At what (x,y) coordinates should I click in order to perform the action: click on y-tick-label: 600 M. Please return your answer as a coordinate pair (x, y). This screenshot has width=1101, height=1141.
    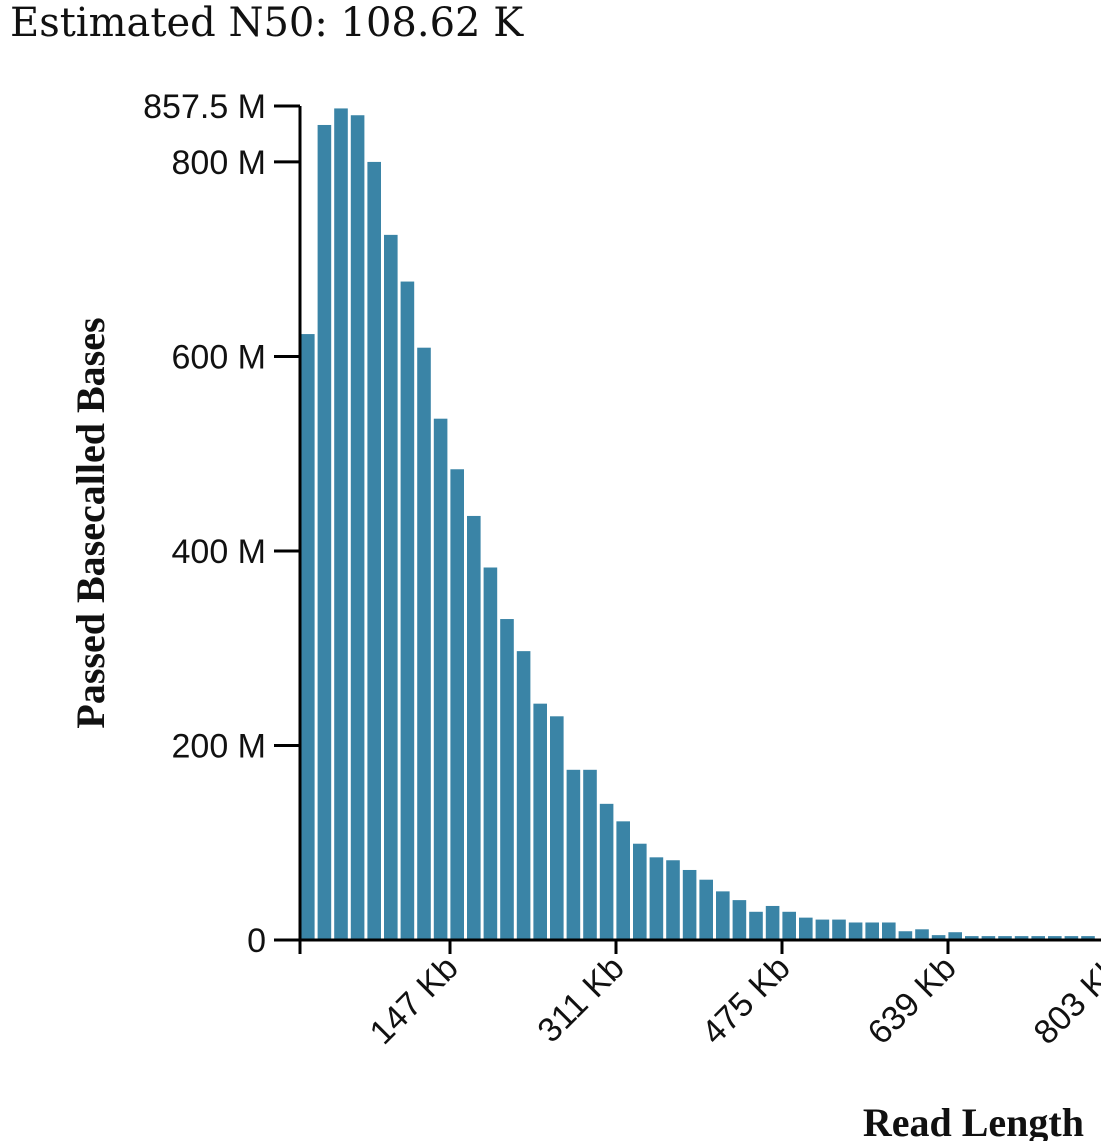
    Looking at the image, I should click on (219, 357).